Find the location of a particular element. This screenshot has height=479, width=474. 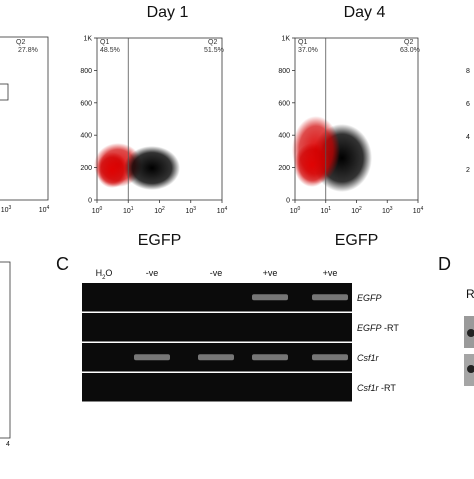

quadrant-percent: 27.8% is located at coordinates (28, 50).